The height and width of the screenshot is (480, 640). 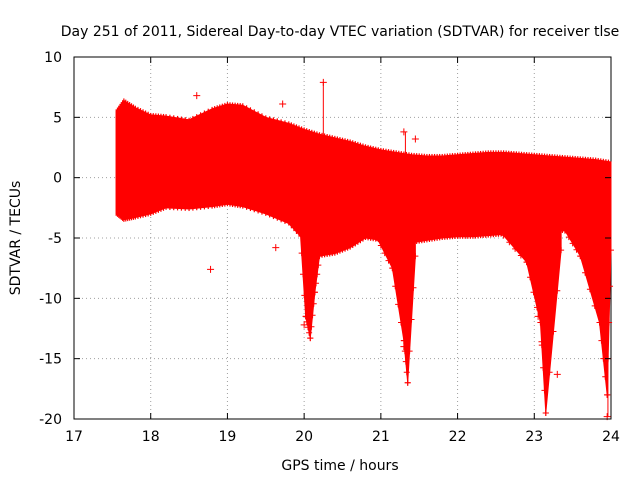 I want to click on y-tick-label: -15, so click(x=50, y=360).